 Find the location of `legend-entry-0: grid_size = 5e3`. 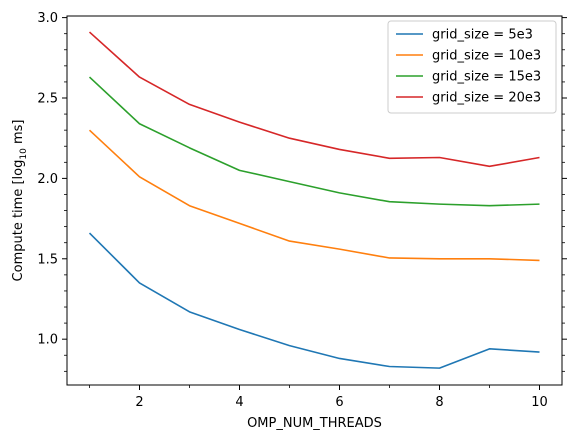

legend-entry-0: grid_size = 5e3 is located at coordinates (482, 35).